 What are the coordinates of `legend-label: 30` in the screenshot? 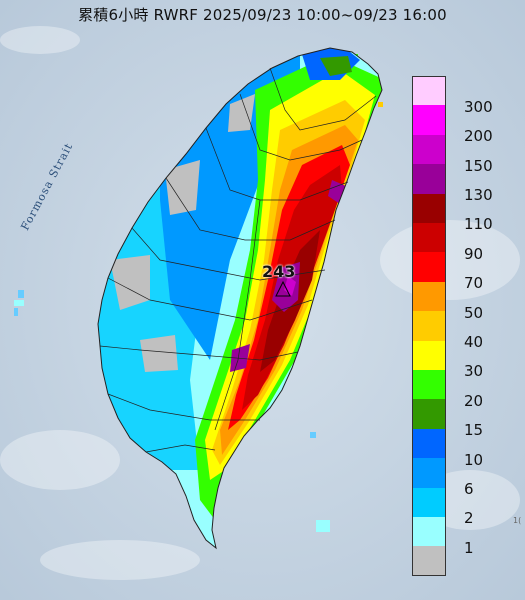 It's located at (474, 371).